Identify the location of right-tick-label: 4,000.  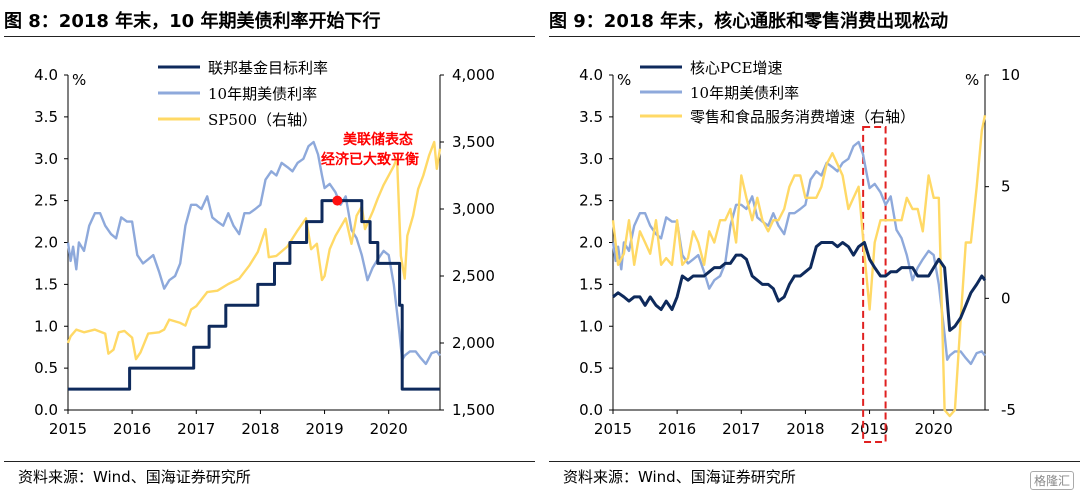
(473, 75).